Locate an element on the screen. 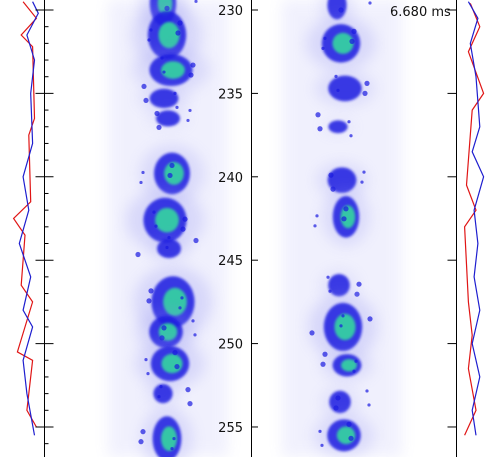 The image size is (500, 457). center-y-axis: 230 235 240 245 250 255 is located at coordinates (238, 228).